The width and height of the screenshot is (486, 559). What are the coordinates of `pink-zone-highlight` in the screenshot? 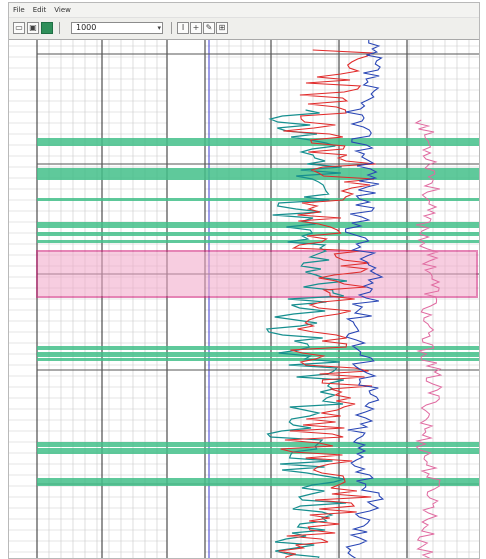 It's located at (257, 274).